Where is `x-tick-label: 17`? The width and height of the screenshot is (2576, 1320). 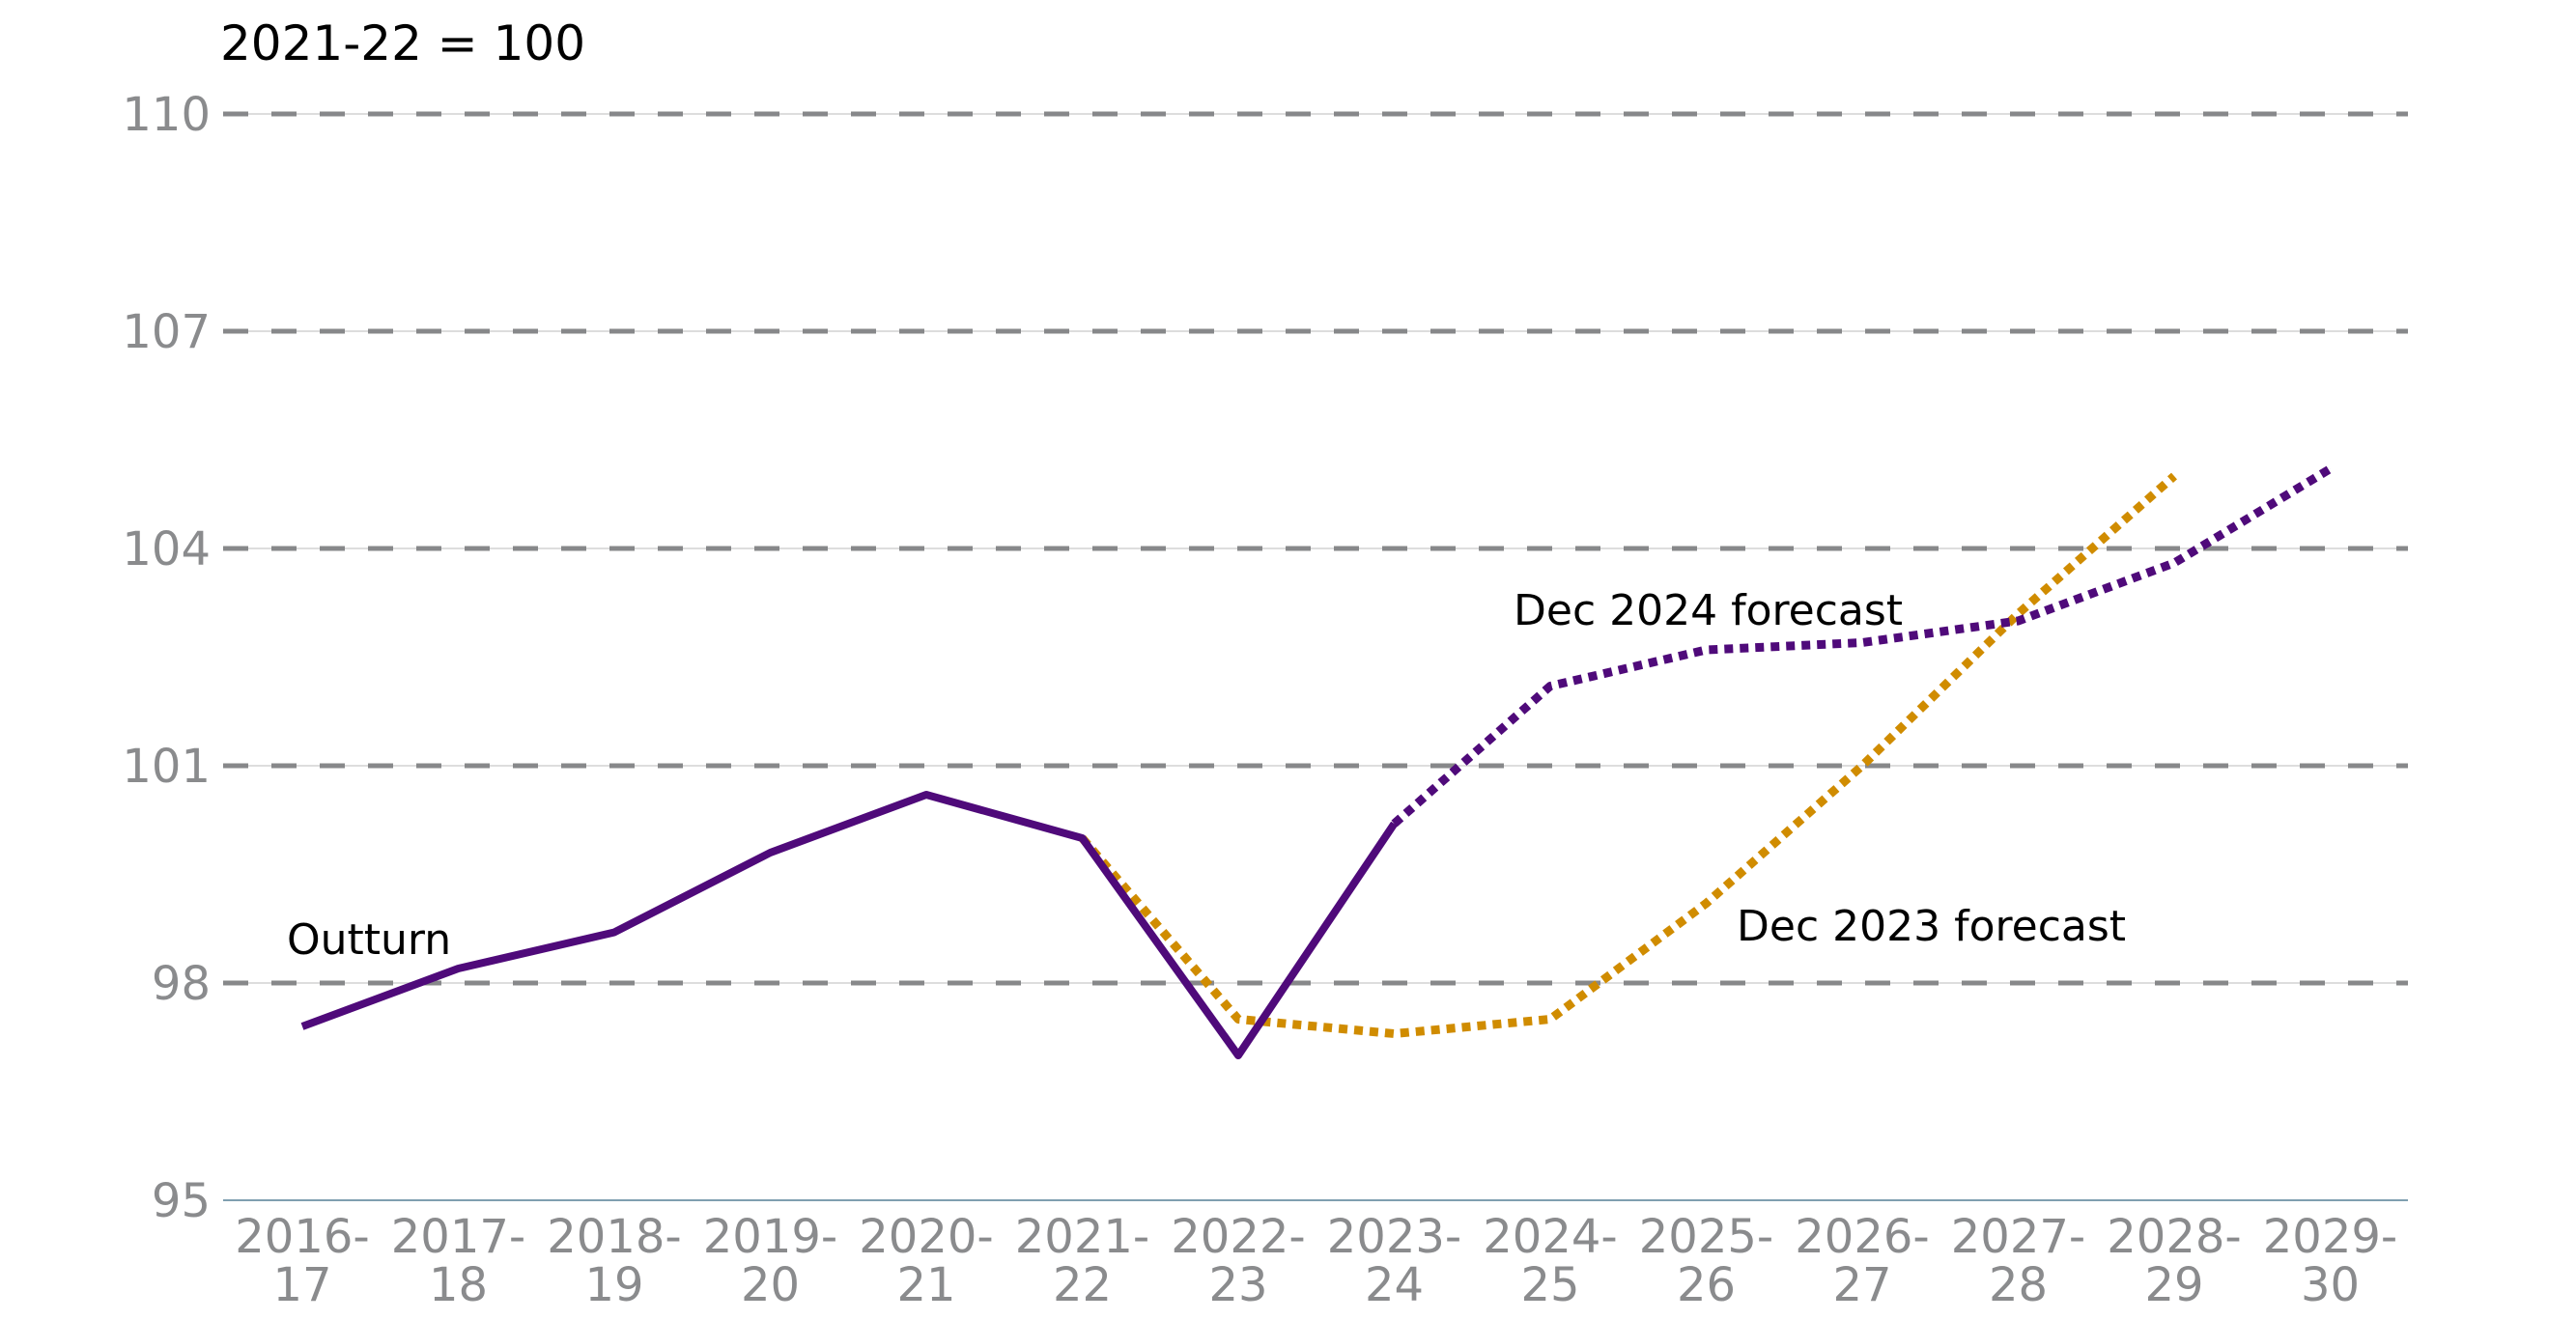
x-tick-label: 17 is located at coordinates (301, 1285).